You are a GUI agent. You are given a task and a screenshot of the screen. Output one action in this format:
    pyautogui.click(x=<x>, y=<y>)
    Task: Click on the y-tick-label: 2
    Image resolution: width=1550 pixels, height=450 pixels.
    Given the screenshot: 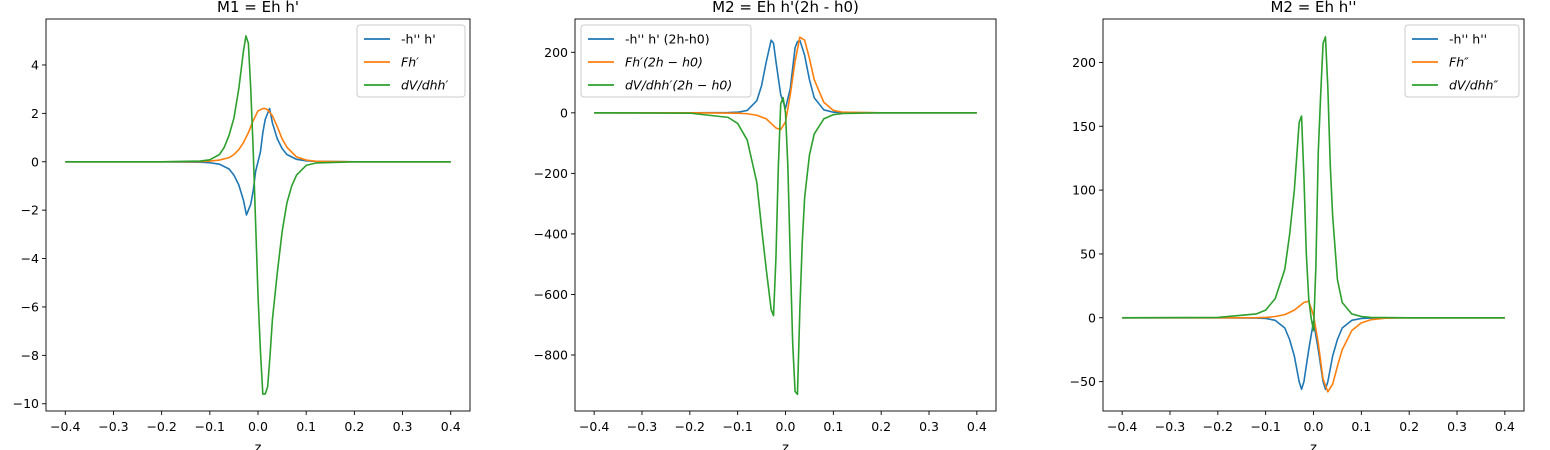 What is the action you would take?
    pyautogui.click(x=35, y=113)
    